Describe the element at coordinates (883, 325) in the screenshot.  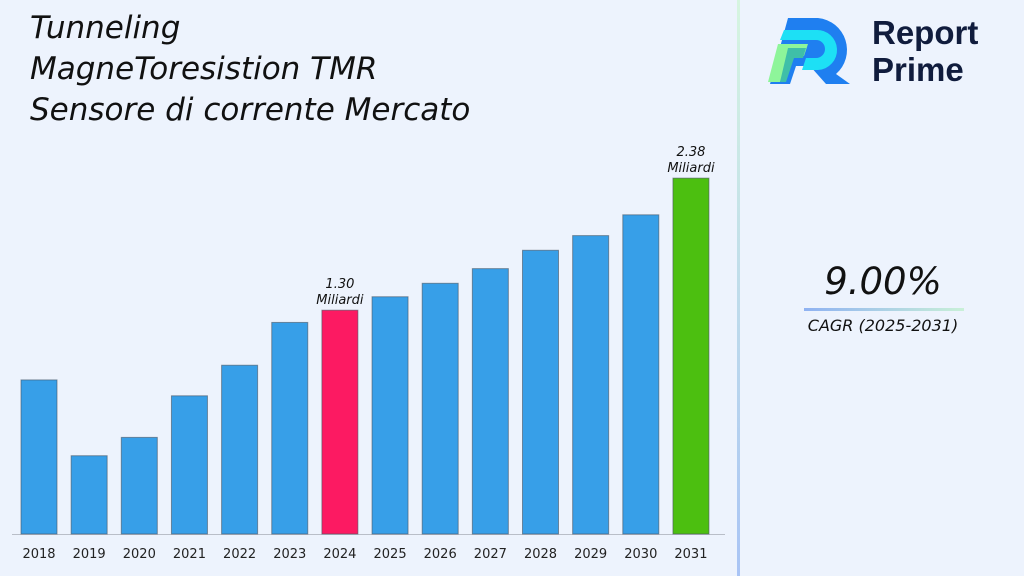
I see `cagr-label: CAGR (2025-2031)` at that location.